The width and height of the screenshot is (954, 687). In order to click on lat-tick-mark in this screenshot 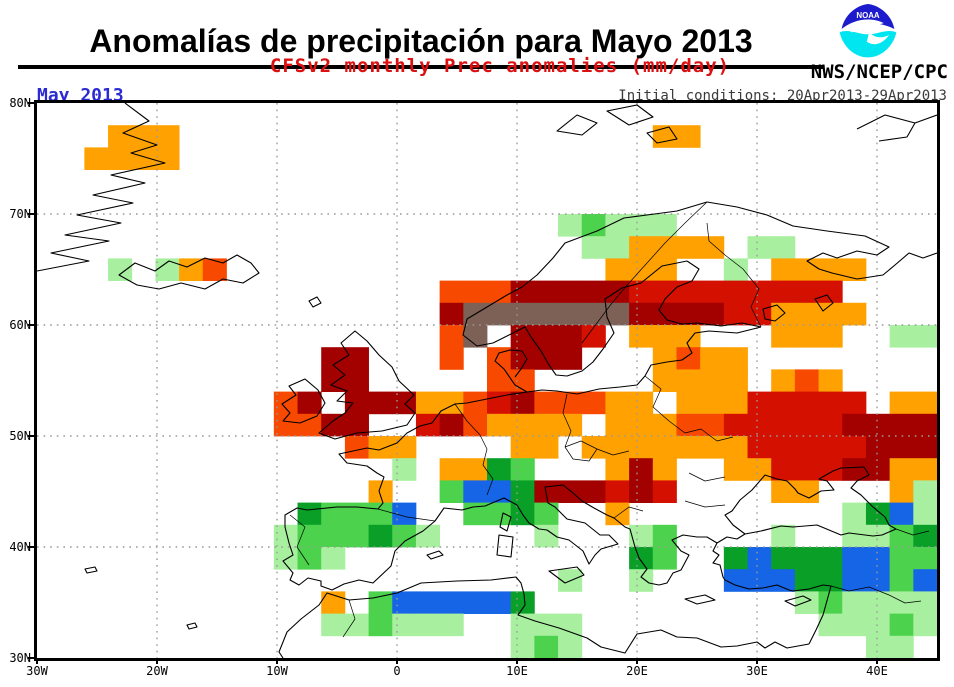, I will do `click(31, 547)`.